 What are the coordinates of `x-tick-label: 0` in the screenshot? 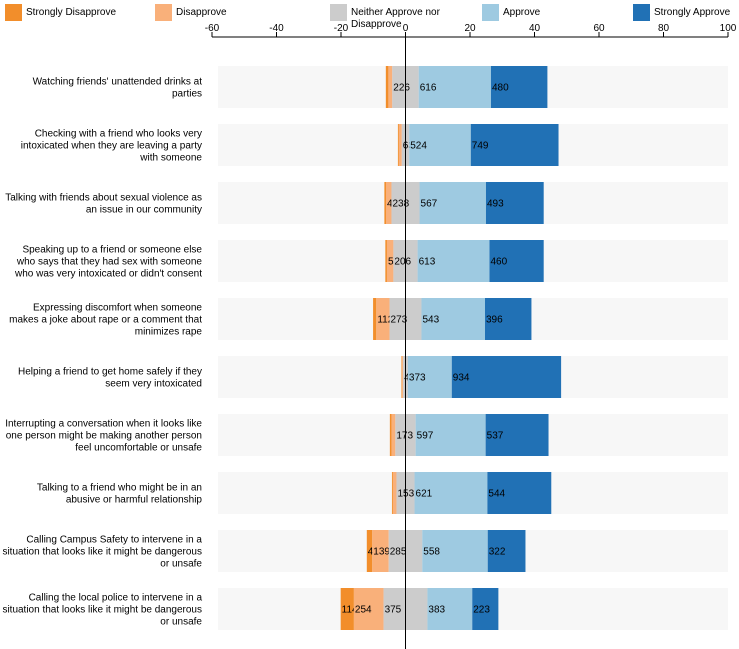 It's located at (406, 28).